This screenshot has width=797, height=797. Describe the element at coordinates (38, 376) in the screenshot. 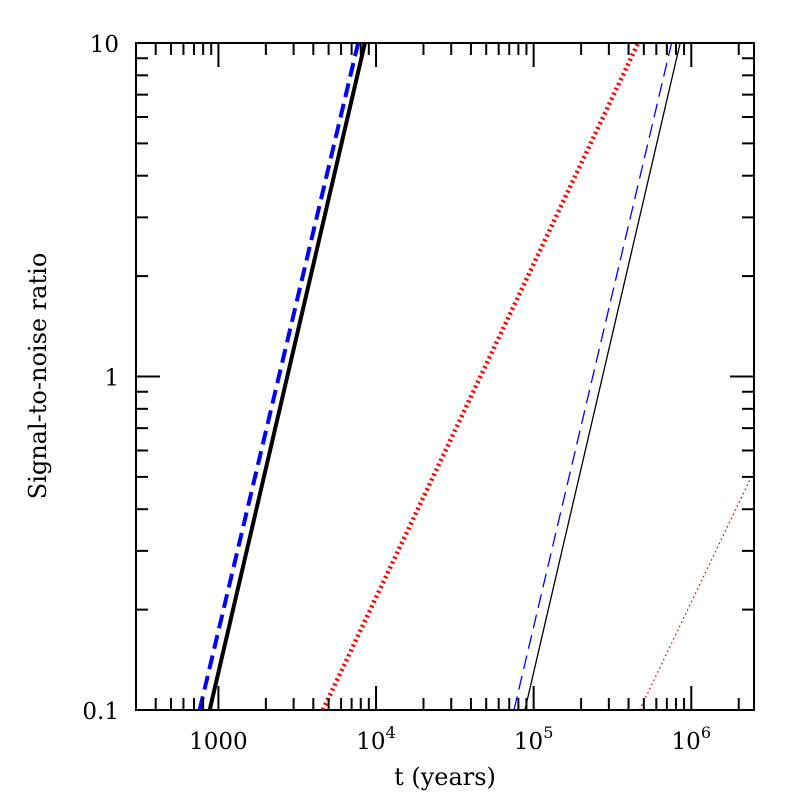

I see `y-axis-label: Signal-to-noise ratio` at that location.